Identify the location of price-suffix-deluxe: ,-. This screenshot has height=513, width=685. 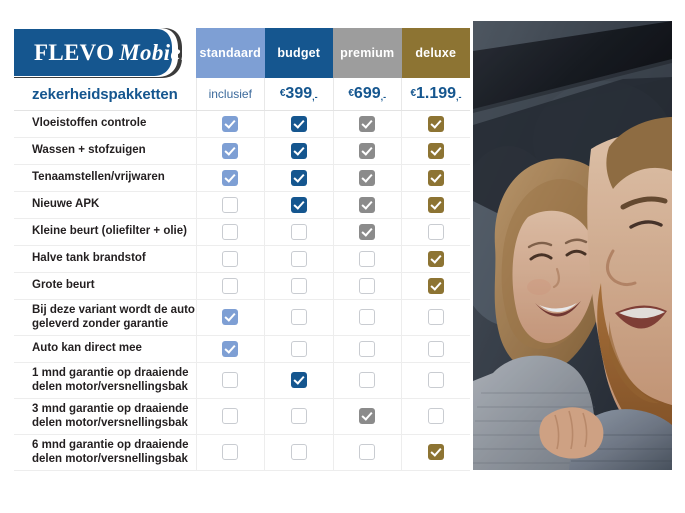
(459, 97).